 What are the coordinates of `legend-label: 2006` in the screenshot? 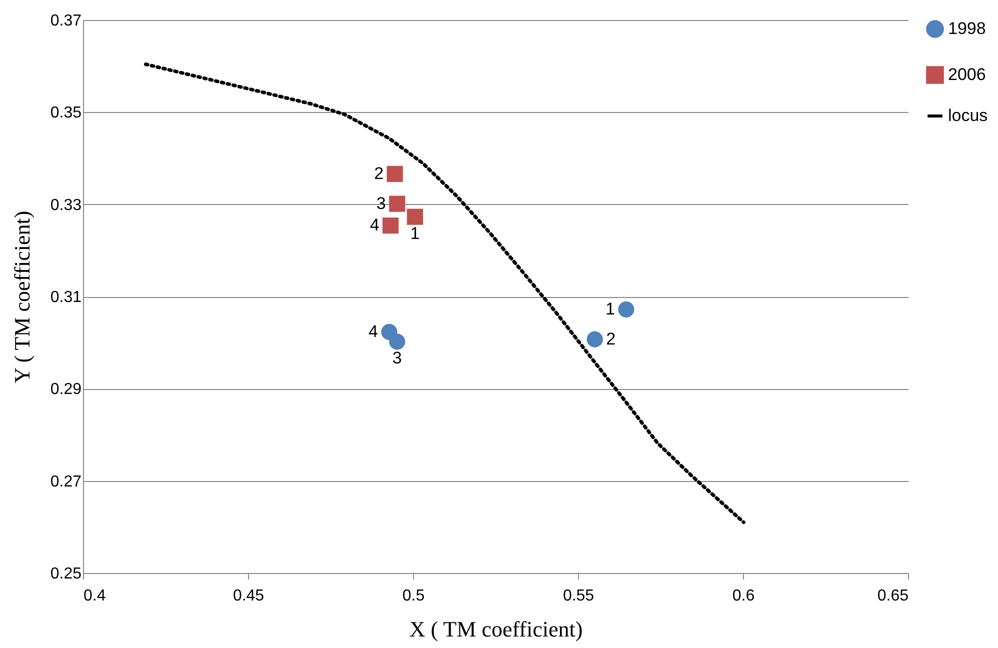 It's located at (967, 74).